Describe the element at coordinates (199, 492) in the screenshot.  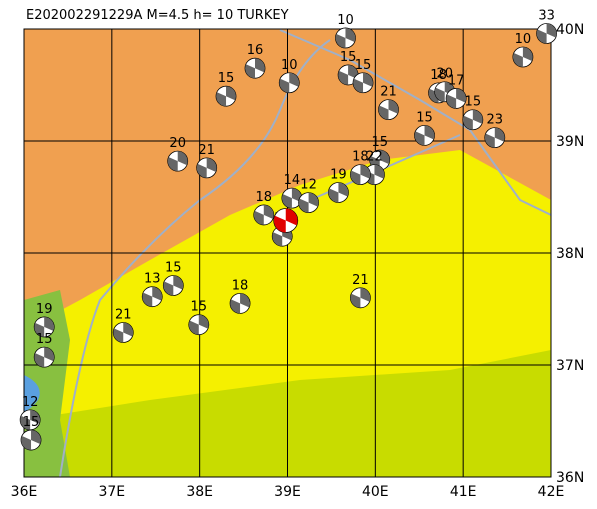
I see `x-tick-label: 38E` at that location.